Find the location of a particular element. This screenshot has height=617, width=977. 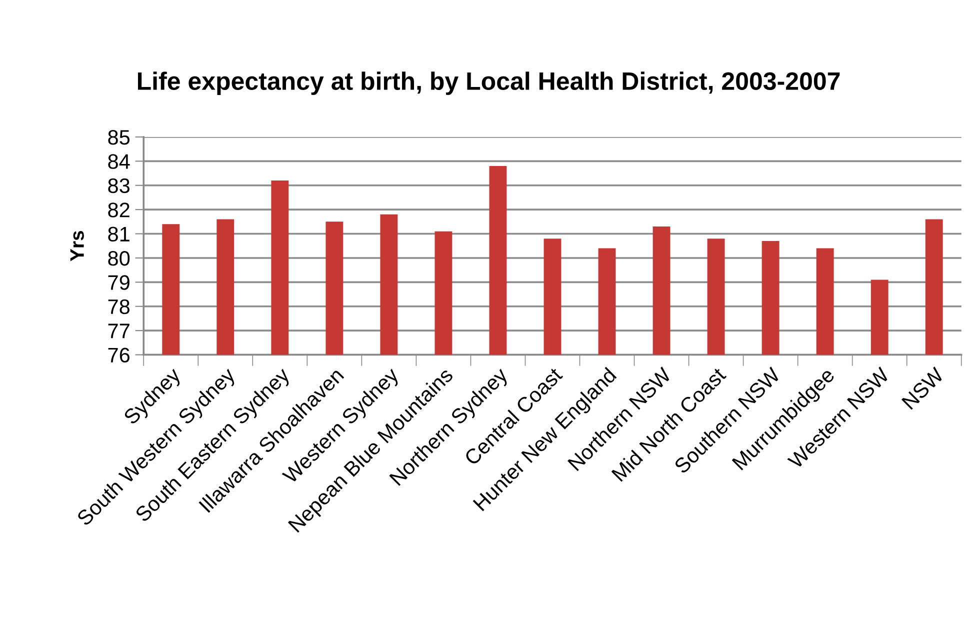

y-tick-label: 76 is located at coordinates (119, 355).